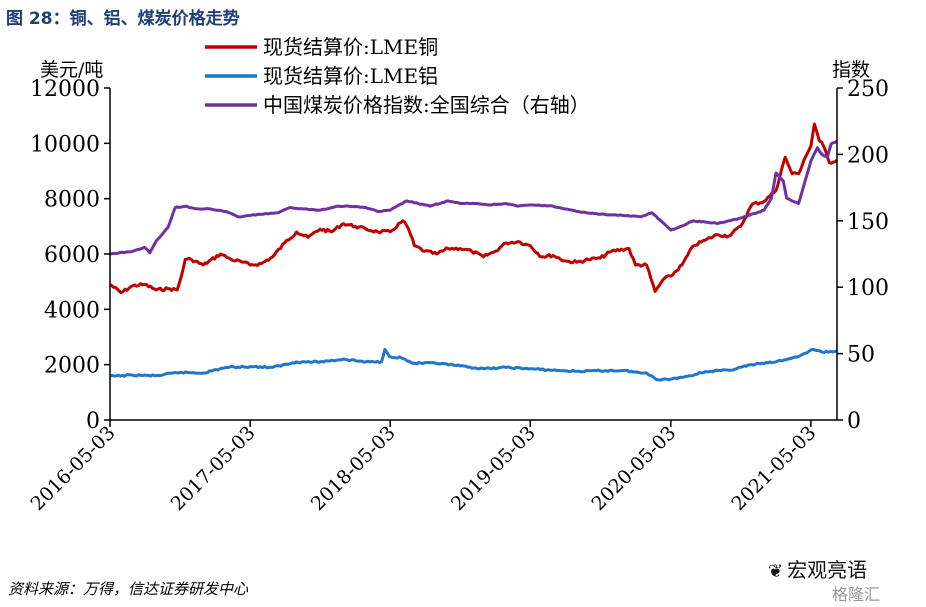 The height and width of the screenshot is (607, 926). What do you see at coordinates (426, 105) in the screenshot?
I see `legend-label: 中国煤炭价格指数:全国综合（右轴）` at bounding box center [426, 105].